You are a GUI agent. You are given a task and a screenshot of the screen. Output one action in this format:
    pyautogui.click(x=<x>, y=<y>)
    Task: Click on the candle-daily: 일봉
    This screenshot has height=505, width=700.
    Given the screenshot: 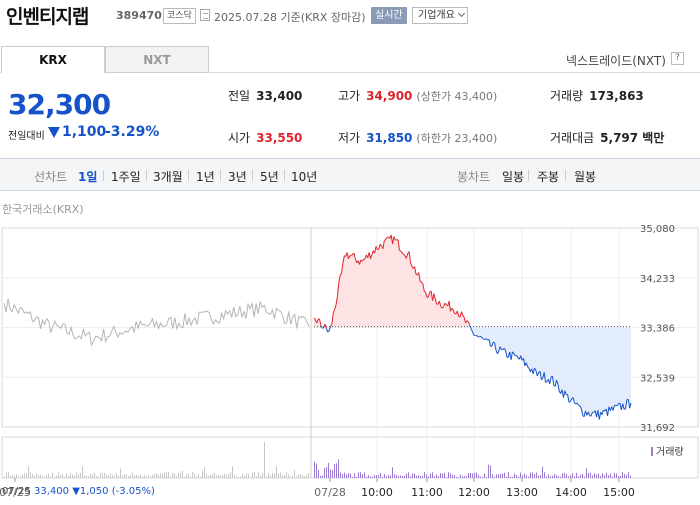 What is the action you would take?
    pyautogui.click(x=513, y=177)
    